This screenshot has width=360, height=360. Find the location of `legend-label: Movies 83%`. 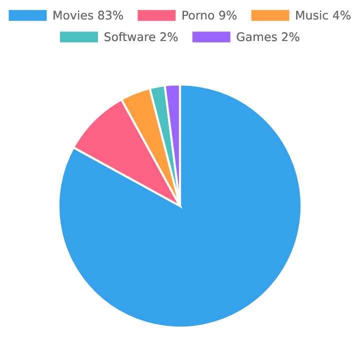

legend-label: Movies 83% is located at coordinates (88, 15).